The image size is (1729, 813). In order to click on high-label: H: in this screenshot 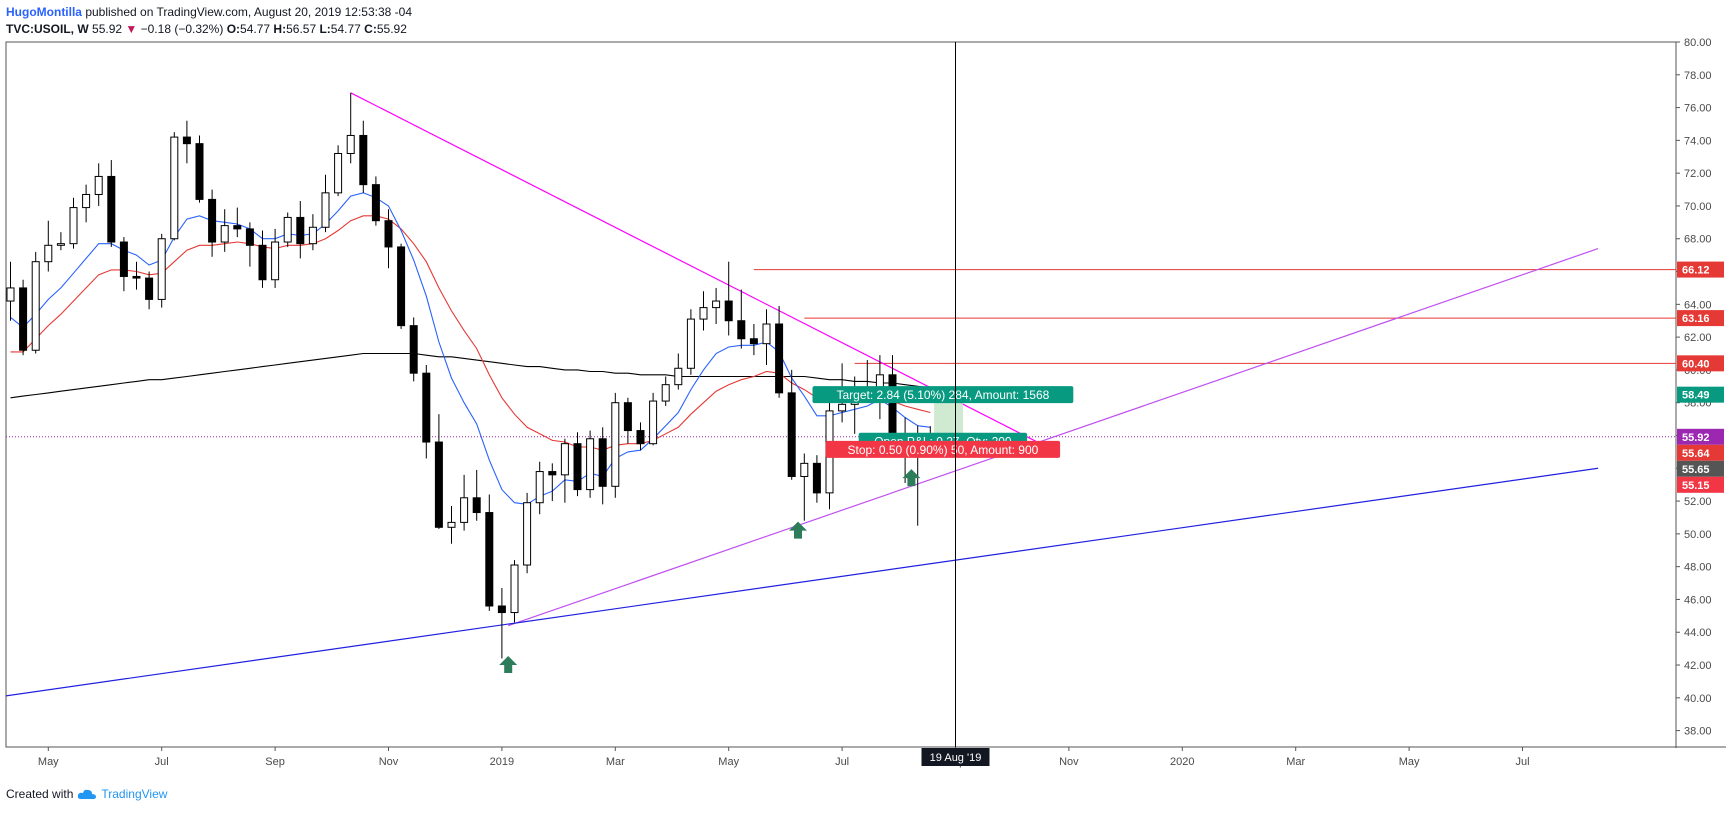, I will do `click(280, 29)`.